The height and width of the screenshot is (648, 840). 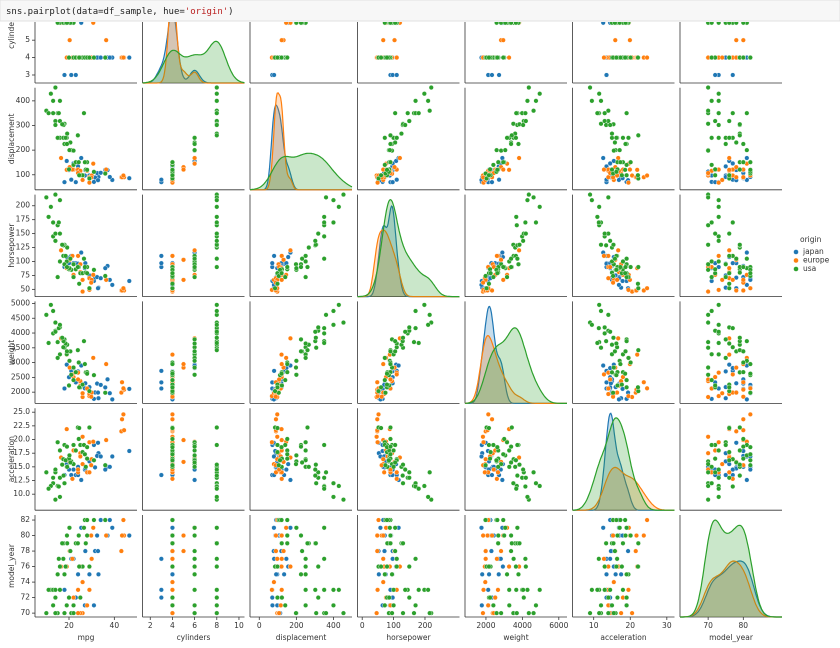 I want to click on legend-title: origin, so click(x=811, y=239).